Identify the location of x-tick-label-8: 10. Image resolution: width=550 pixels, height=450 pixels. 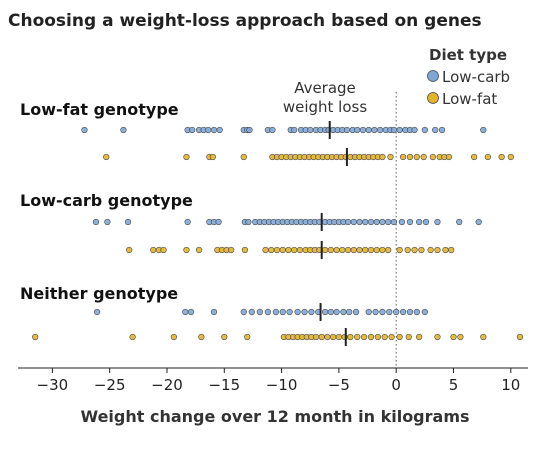
(510, 385).